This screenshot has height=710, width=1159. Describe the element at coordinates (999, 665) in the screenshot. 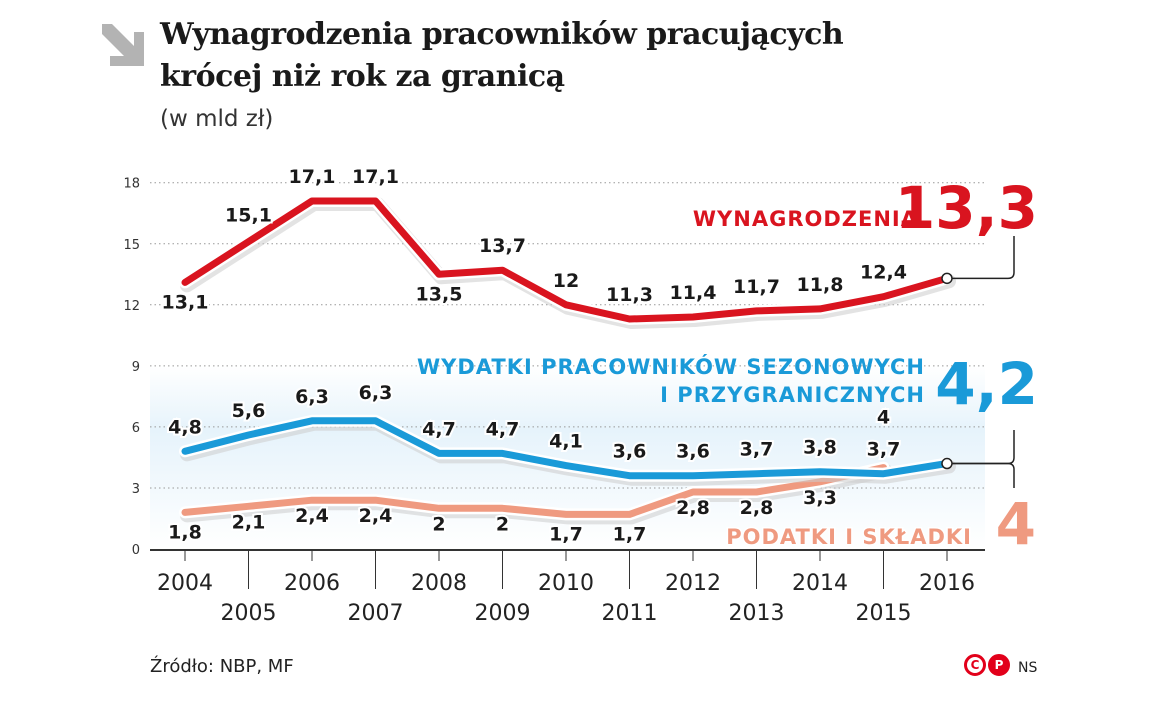

I see `logo-p-icon: P` at that location.